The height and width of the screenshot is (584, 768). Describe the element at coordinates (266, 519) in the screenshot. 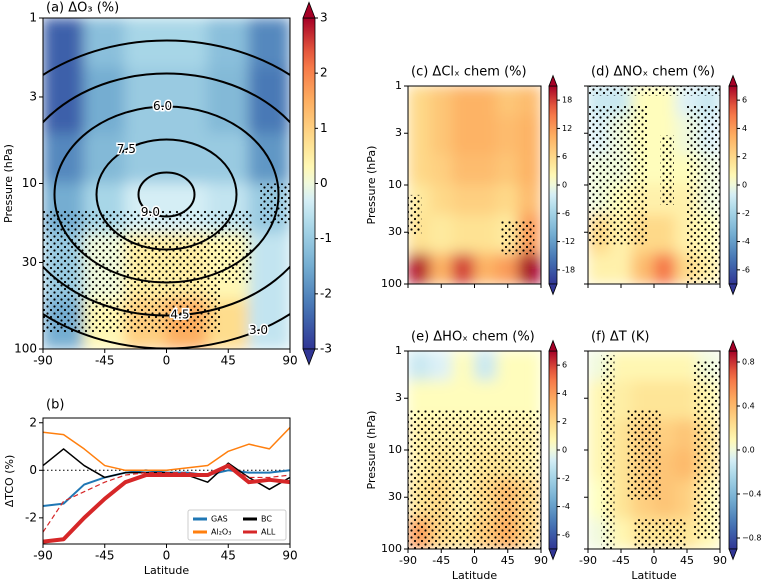

I see `legend-label: BC` at that location.